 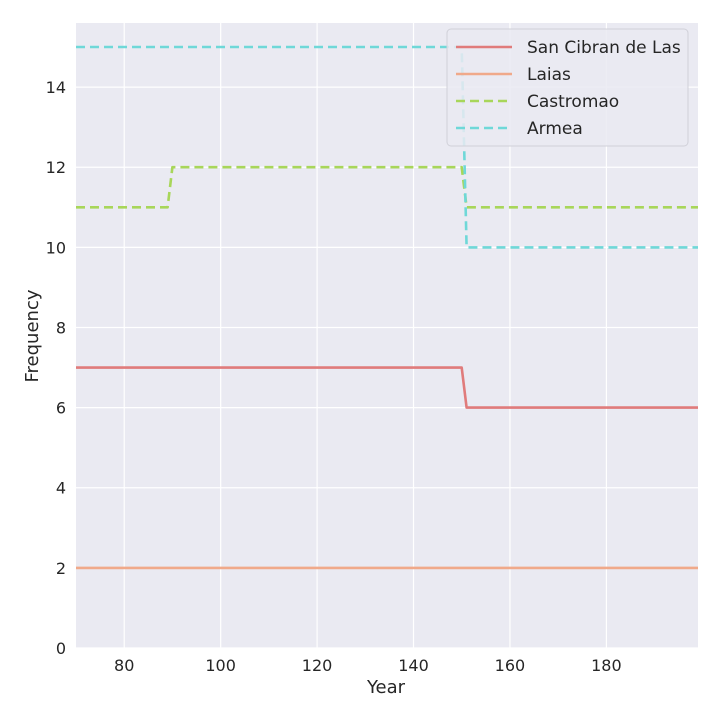 What do you see at coordinates (56, 247) in the screenshot?
I see `y-tick-label: 10` at bounding box center [56, 247].